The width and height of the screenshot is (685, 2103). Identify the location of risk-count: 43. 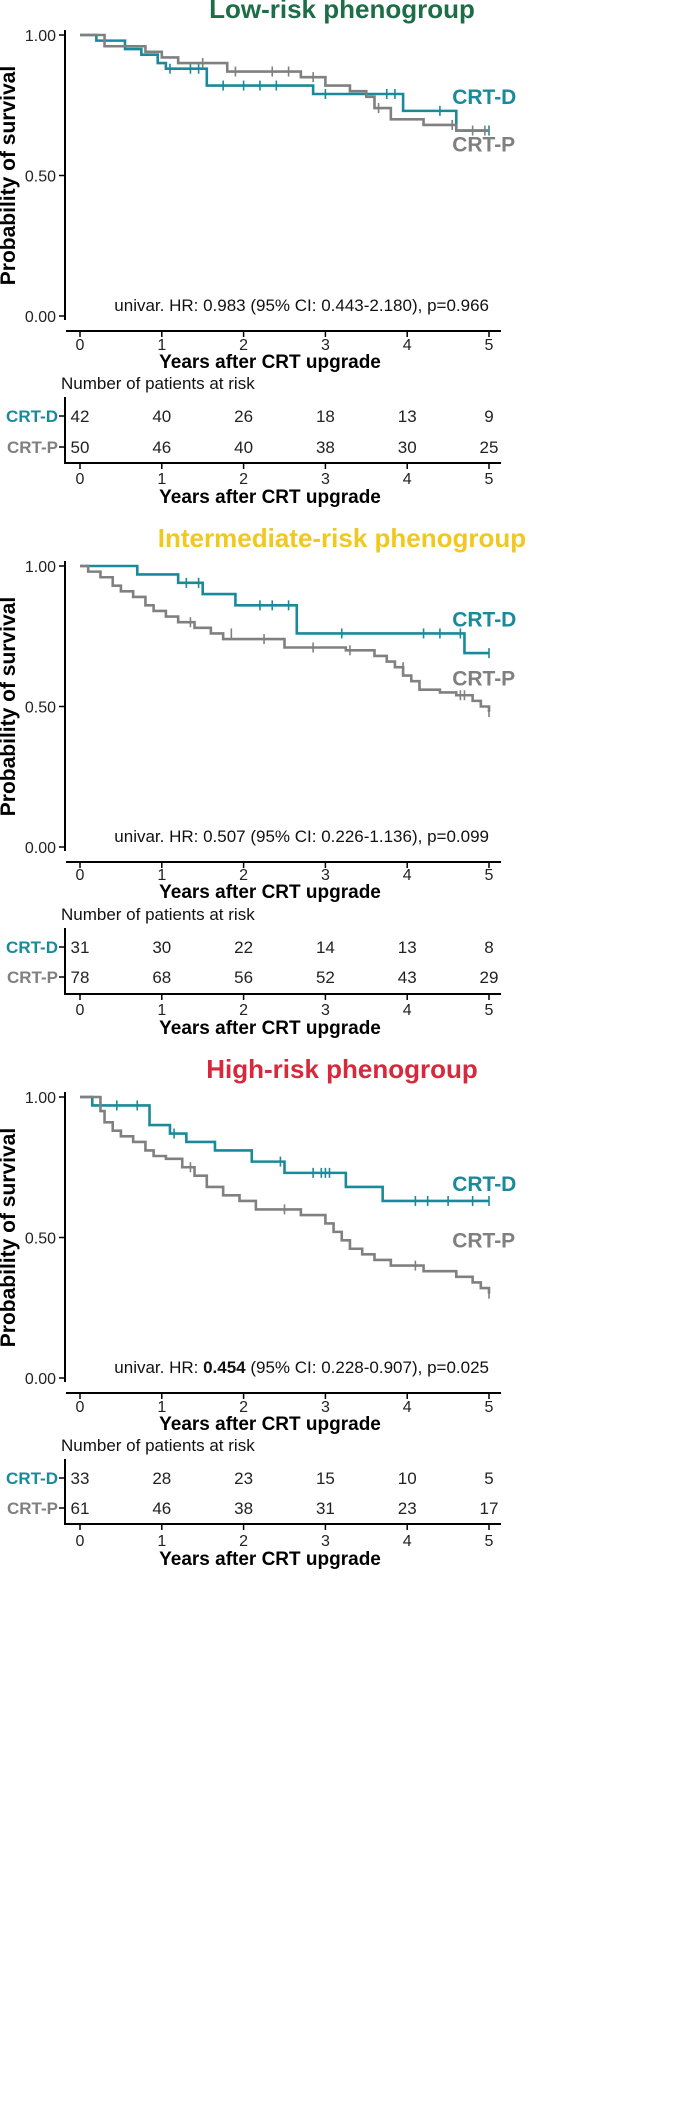
(407, 977).